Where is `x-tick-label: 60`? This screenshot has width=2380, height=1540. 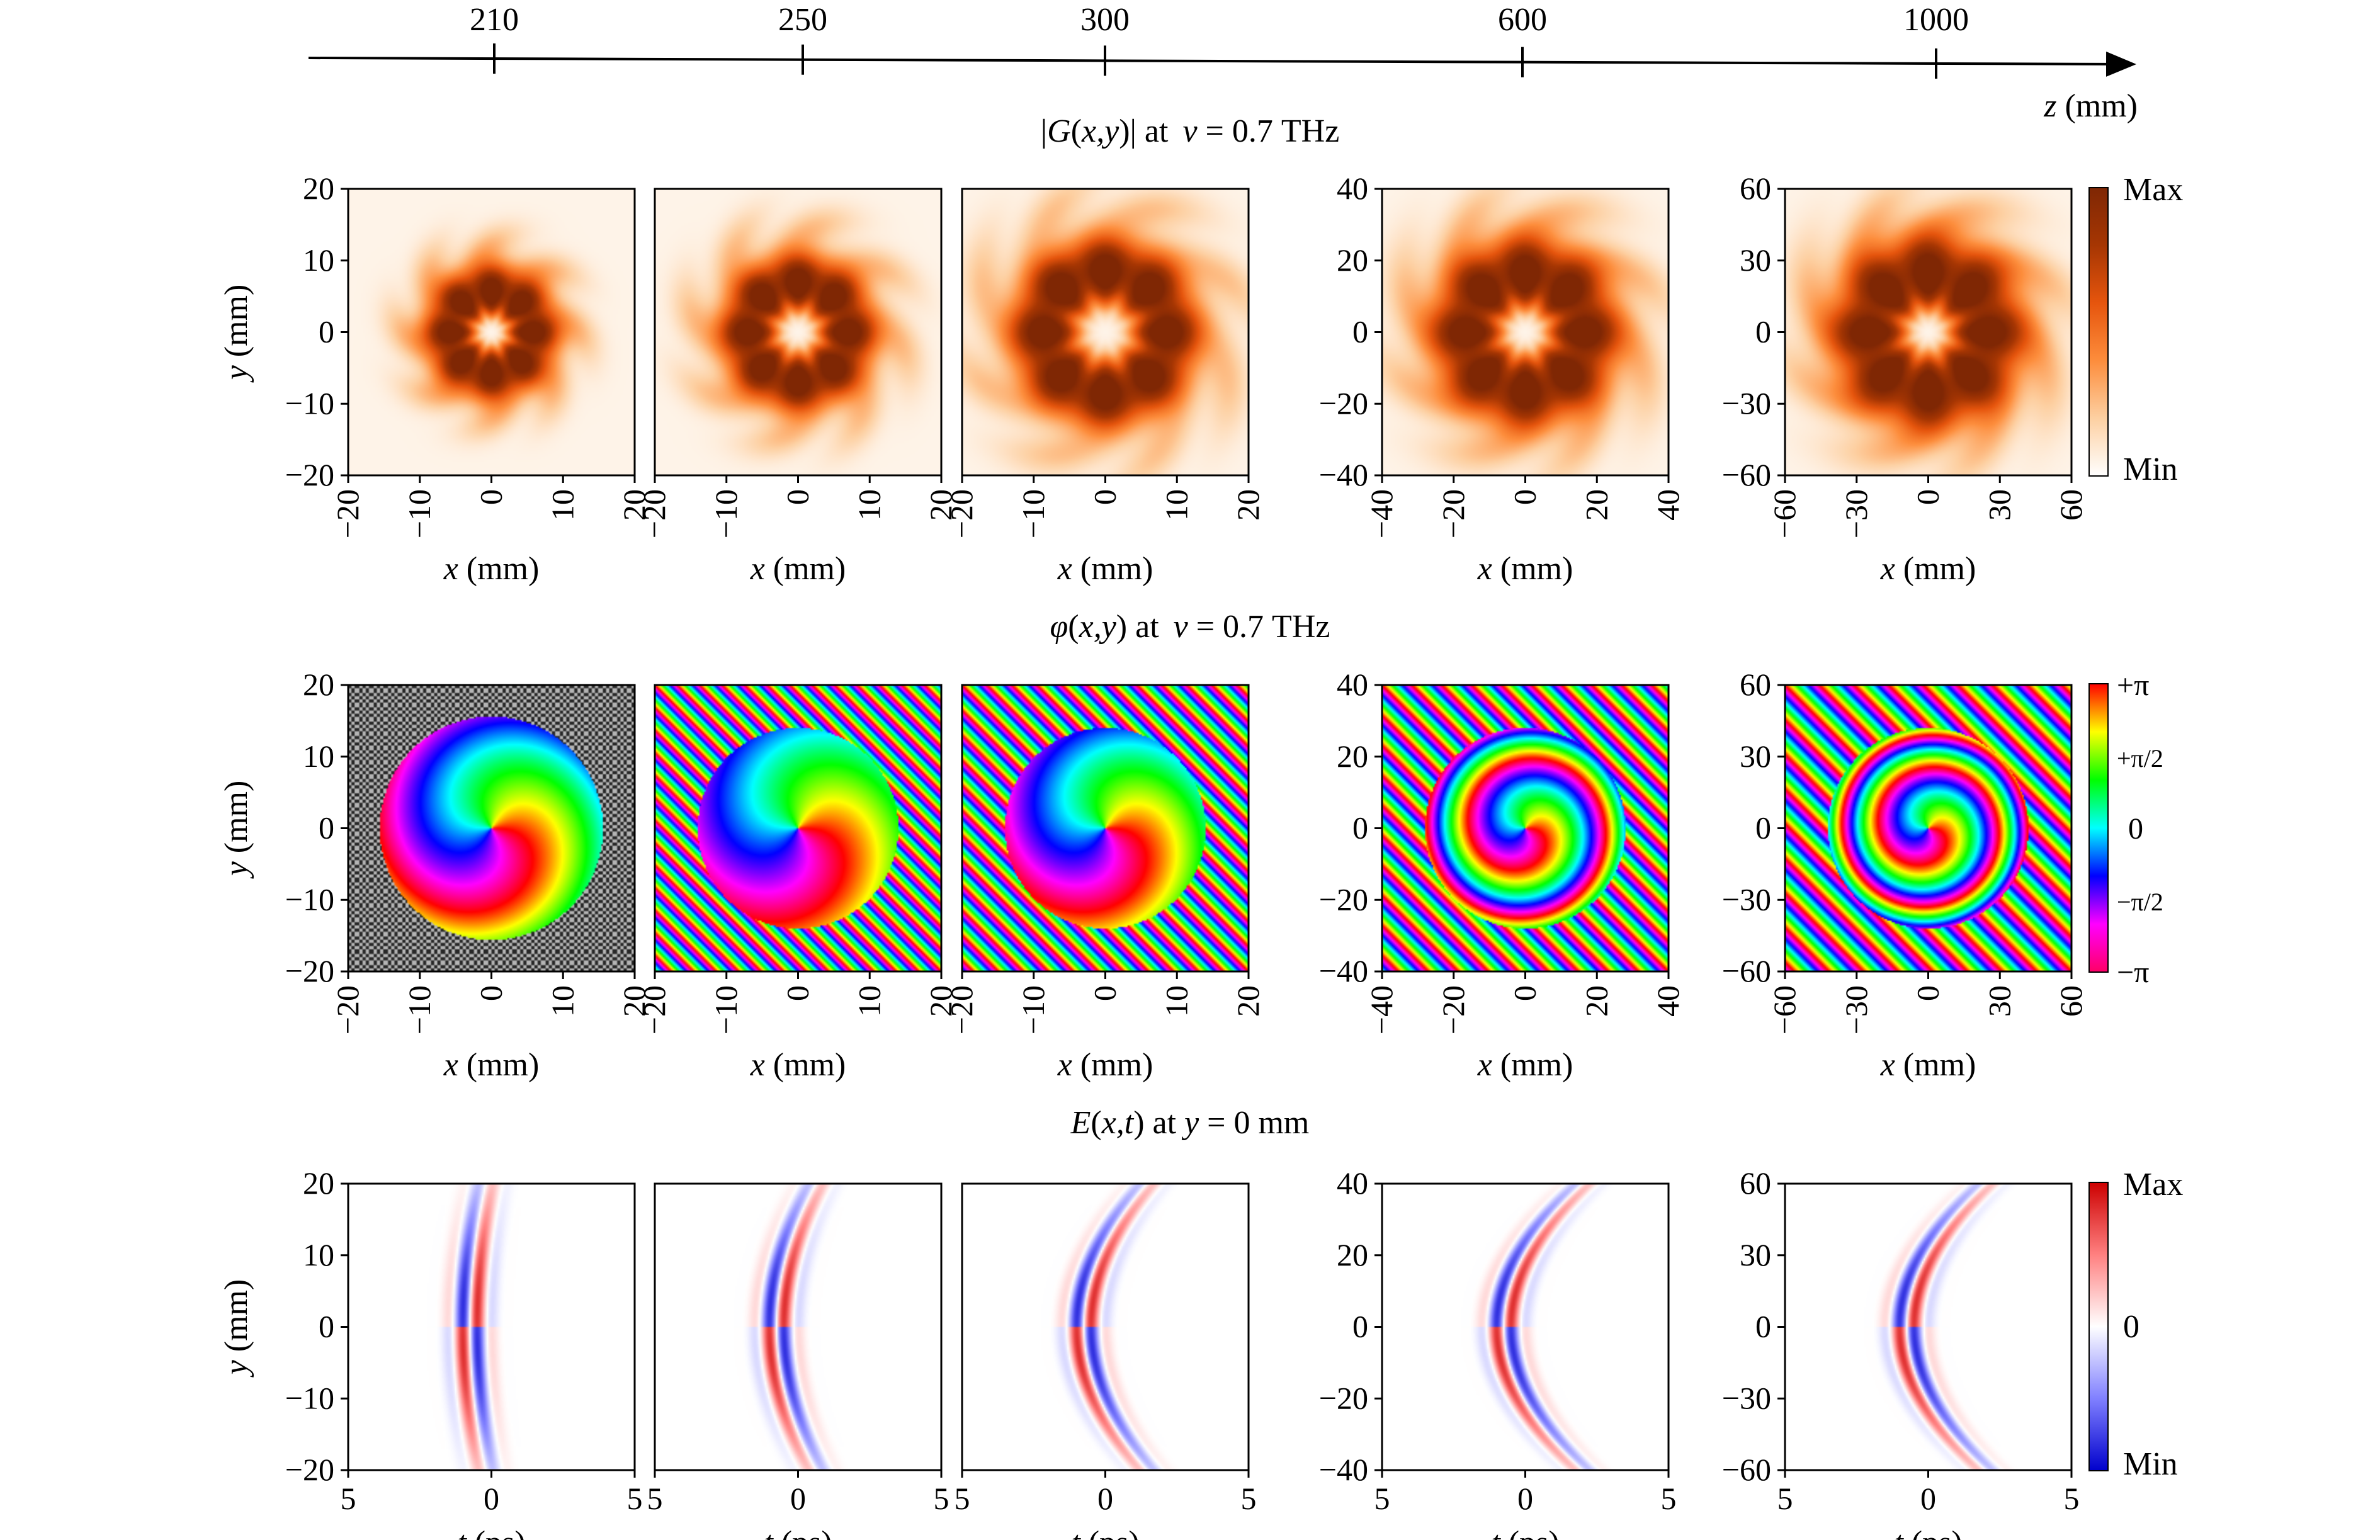
x-tick-label: 60 is located at coordinates (2070, 1001).